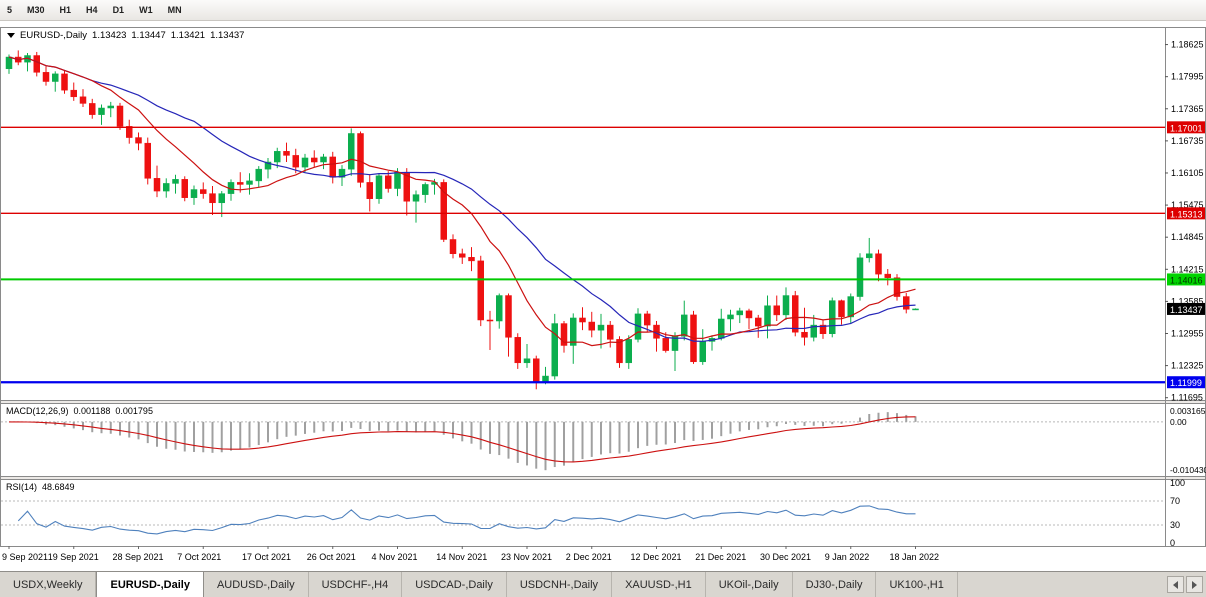 Image resolution: width=1206 pixels, height=597 pixels. I want to click on svg-text: 1.17995, so click(1187, 77).